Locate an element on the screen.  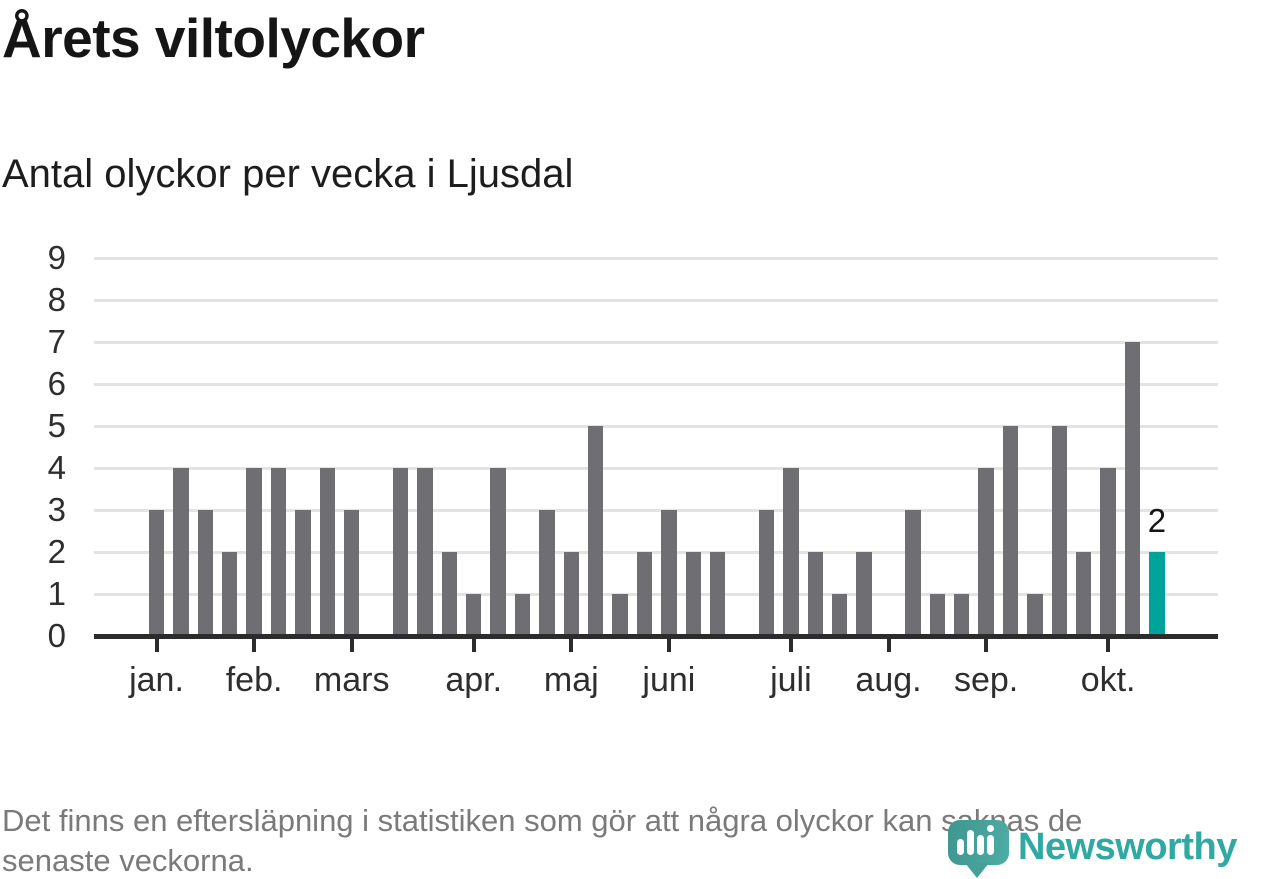
y-axis-label-6: 6 is located at coordinates (56, 383).